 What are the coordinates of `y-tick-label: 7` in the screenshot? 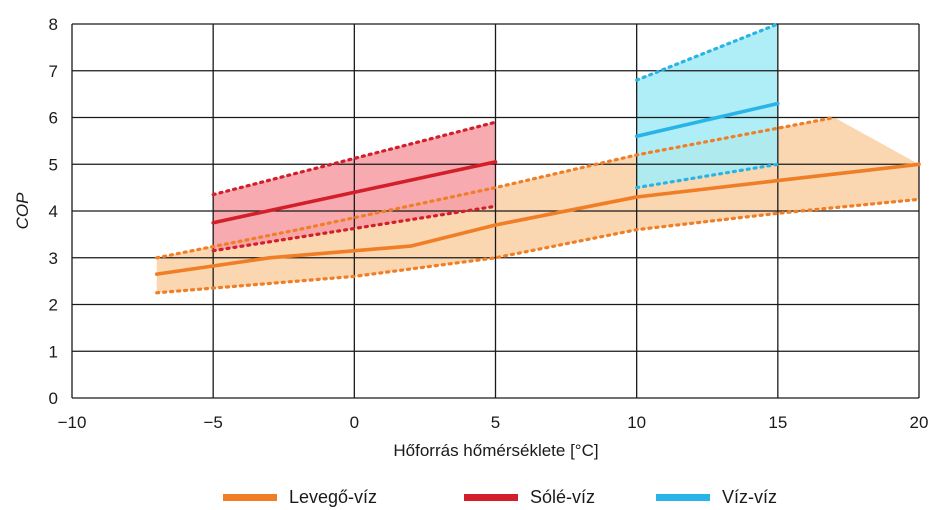 It's located at (53, 71).